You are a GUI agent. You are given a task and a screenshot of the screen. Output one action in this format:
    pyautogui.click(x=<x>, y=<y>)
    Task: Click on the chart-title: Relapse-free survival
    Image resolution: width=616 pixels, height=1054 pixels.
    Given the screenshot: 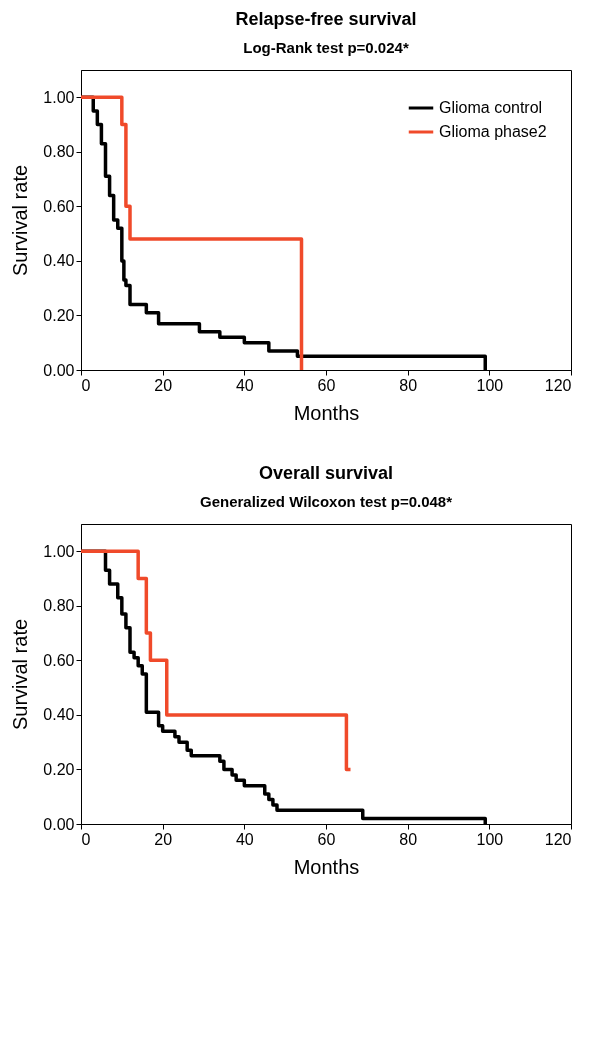 What is the action you would take?
    pyautogui.click(x=326, y=19)
    